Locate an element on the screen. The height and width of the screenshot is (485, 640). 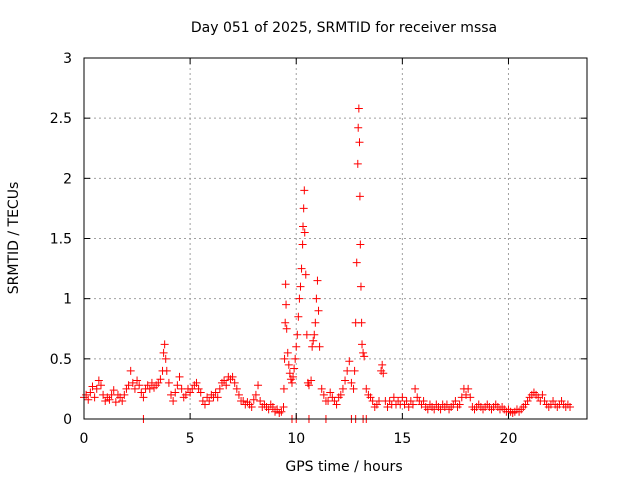
y-tick-label: 0.5 is located at coordinates (61, 360).